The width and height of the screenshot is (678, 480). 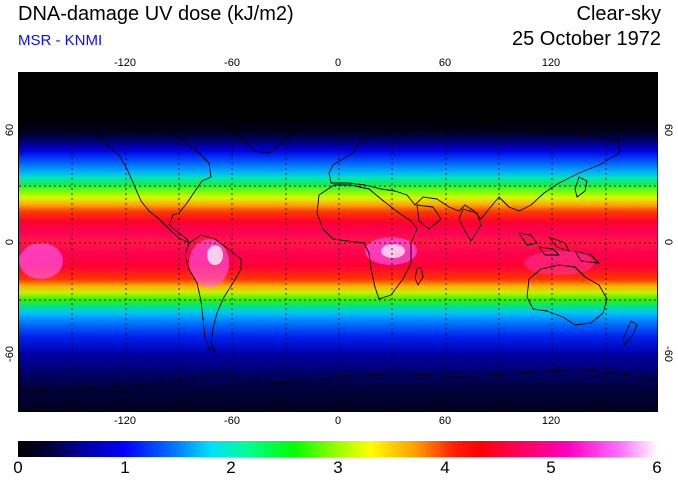 I want to click on colorbar-tick-label: 4, so click(x=445, y=467).